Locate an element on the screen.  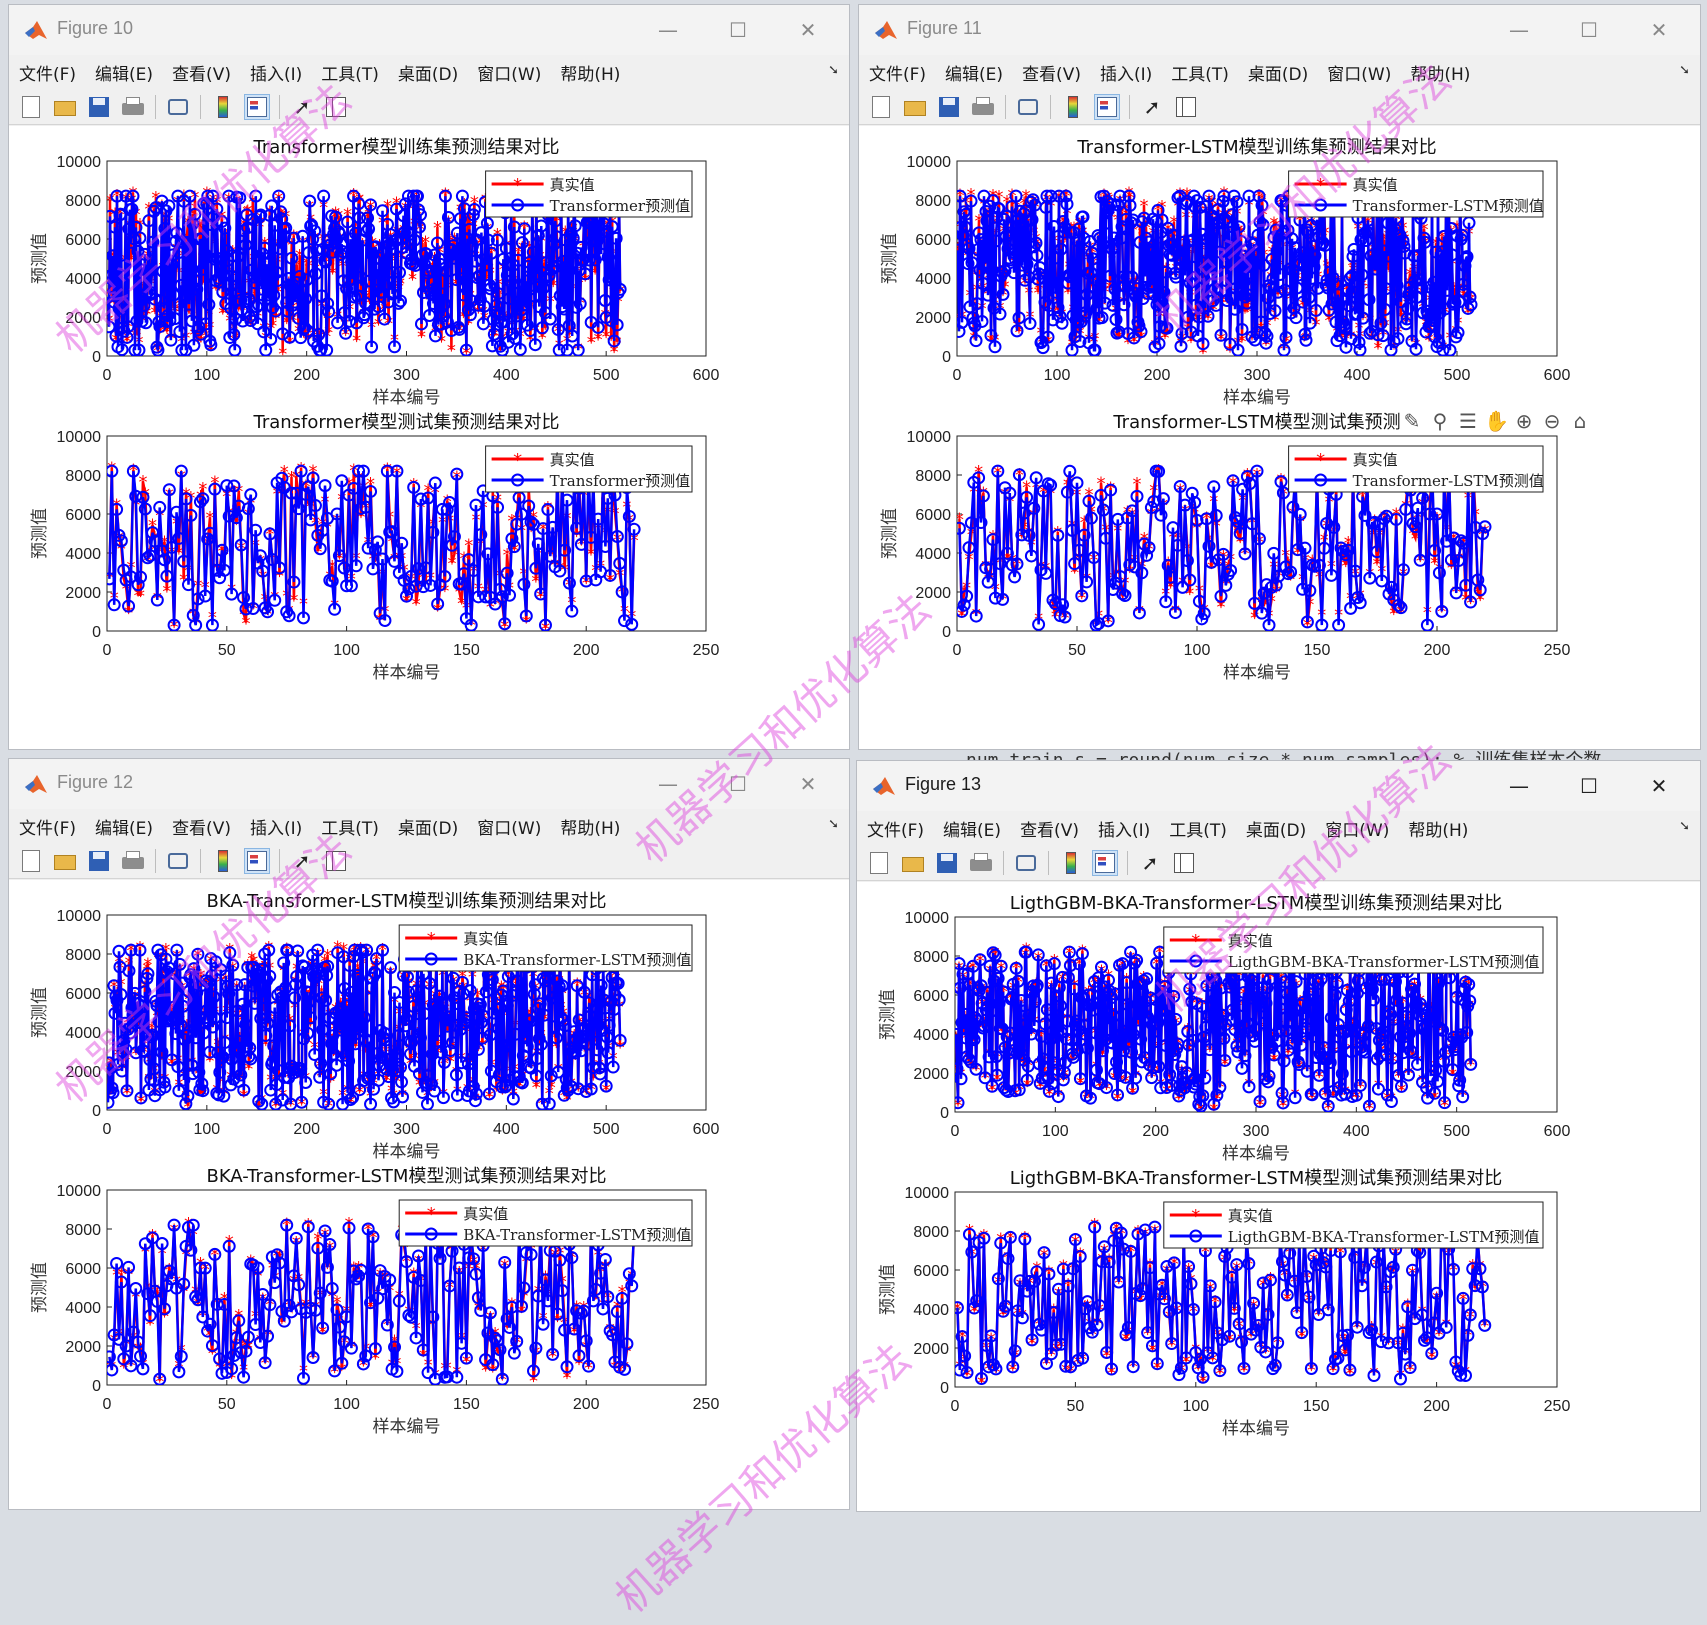
title-bar: Figure 10—☐✕ is located at coordinates (429, 30).